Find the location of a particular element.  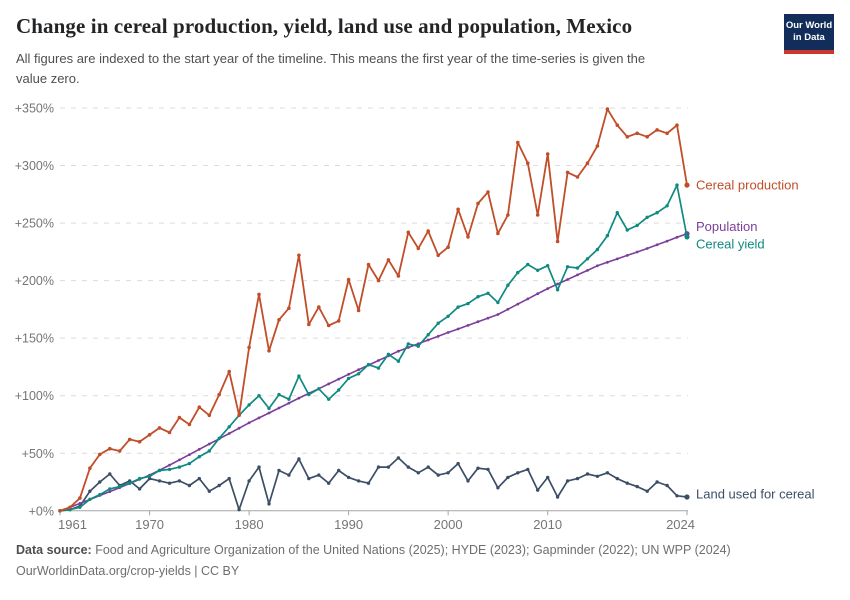

y-tick-label: +300% is located at coordinates (34, 166).